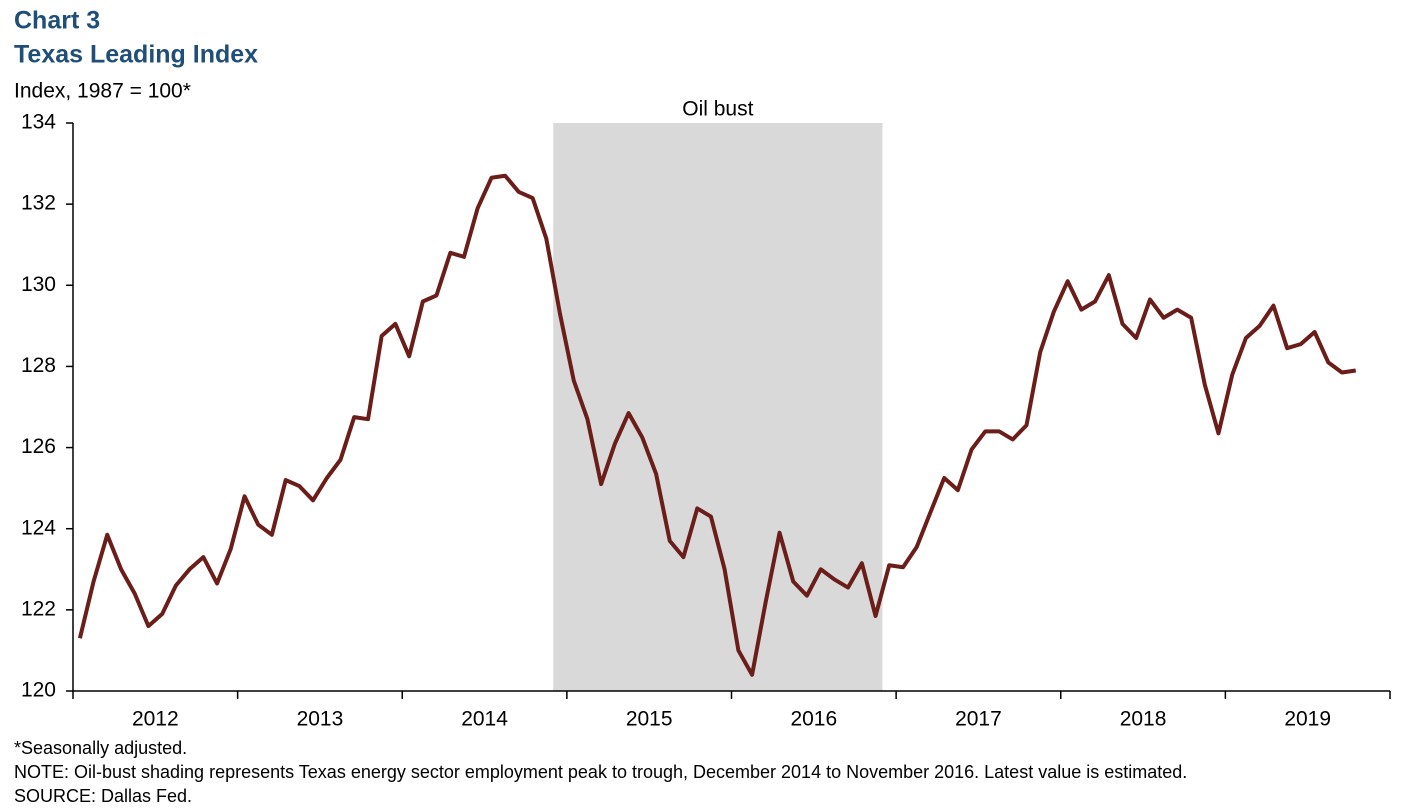 The image size is (1422, 810). I want to click on x-tick-label: 2017, so click(978, 719).